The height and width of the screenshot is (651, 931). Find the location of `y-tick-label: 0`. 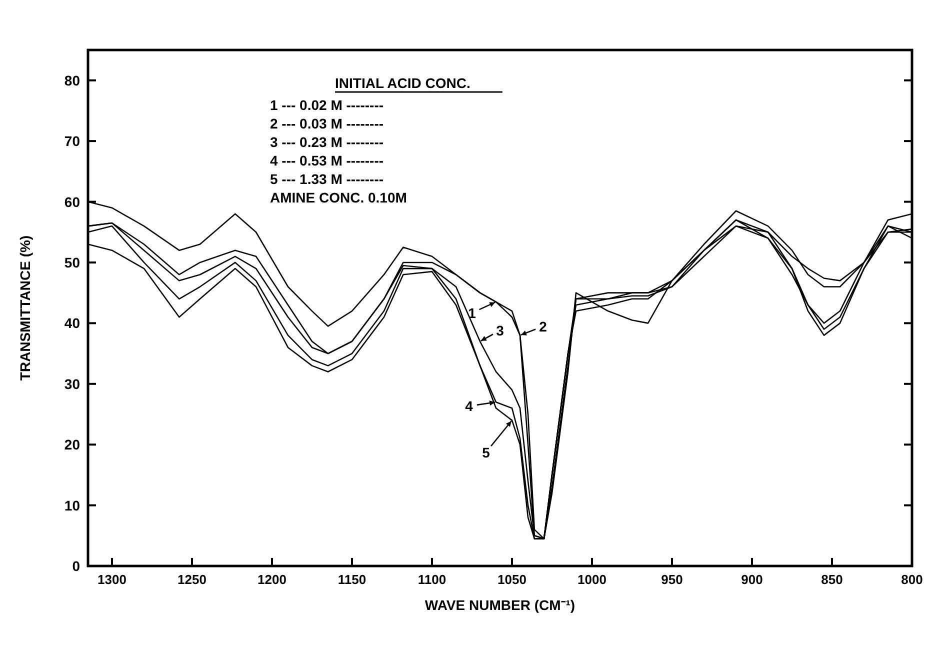

y-tick-label: 0 is located at coordinates (76, 566).